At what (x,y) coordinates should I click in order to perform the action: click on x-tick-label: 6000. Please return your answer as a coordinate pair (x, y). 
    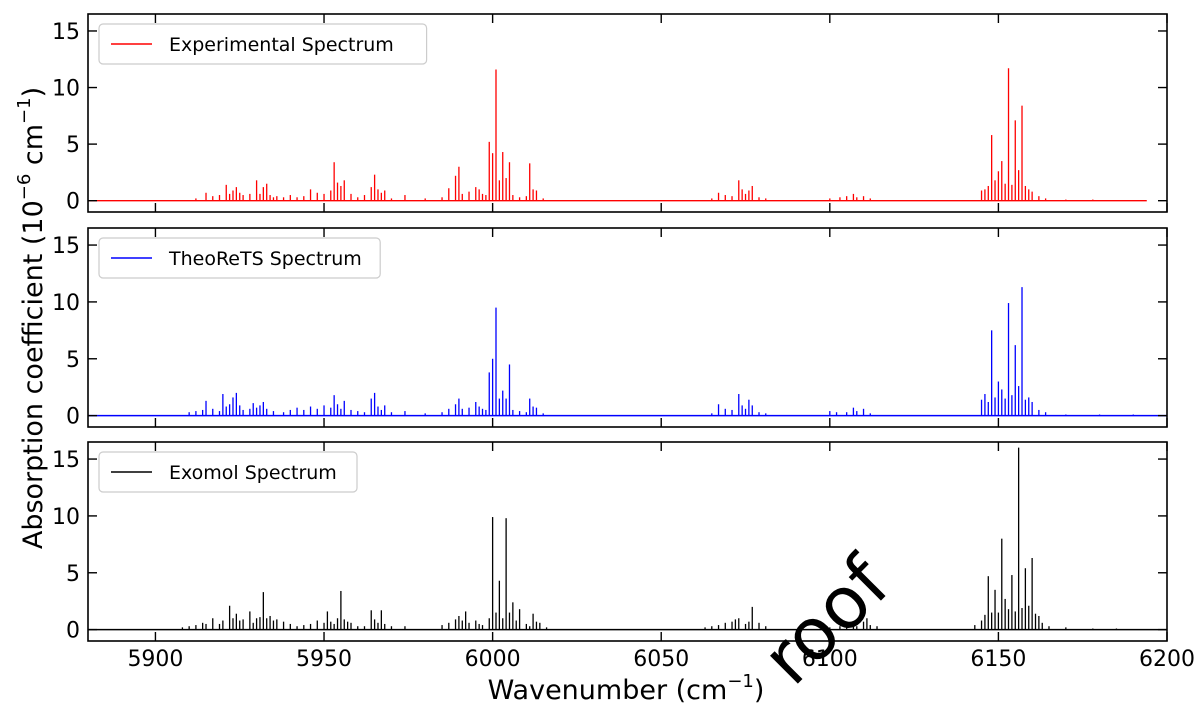
    Looking at the image, I should click on (493, 659).